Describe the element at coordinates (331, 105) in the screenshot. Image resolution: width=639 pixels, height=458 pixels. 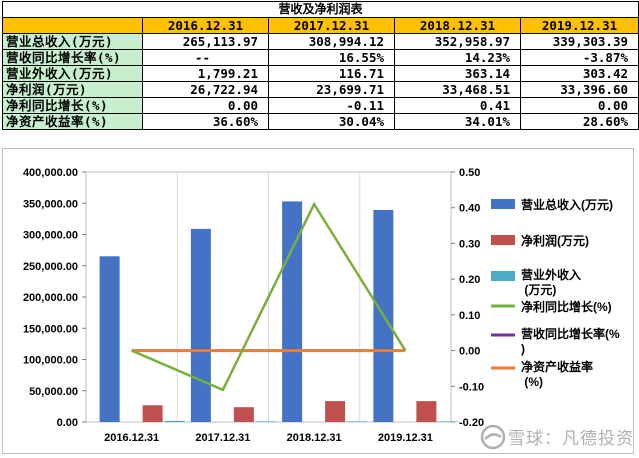
I see `table-cell: -0.11` at that location.